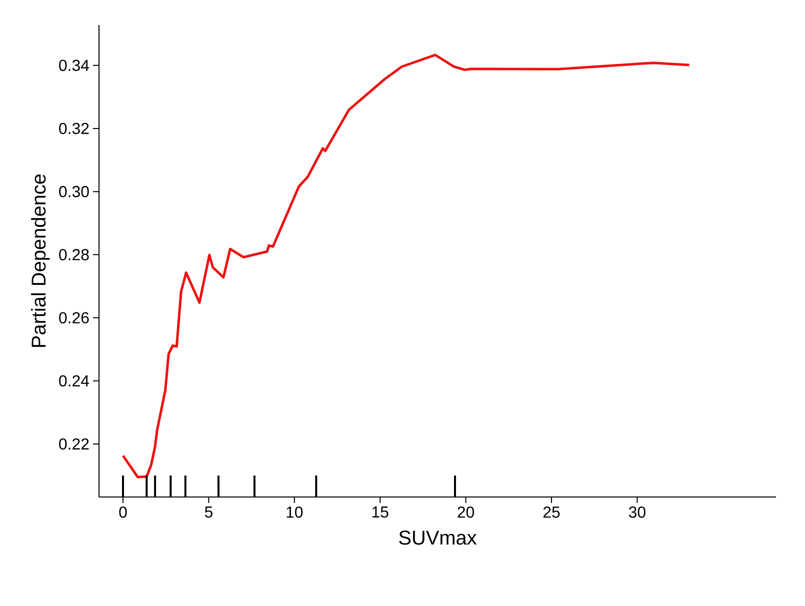  Describe the element at coordinates (380, 512) in the screenshot. I see `x-tick-label: 15` at that location.